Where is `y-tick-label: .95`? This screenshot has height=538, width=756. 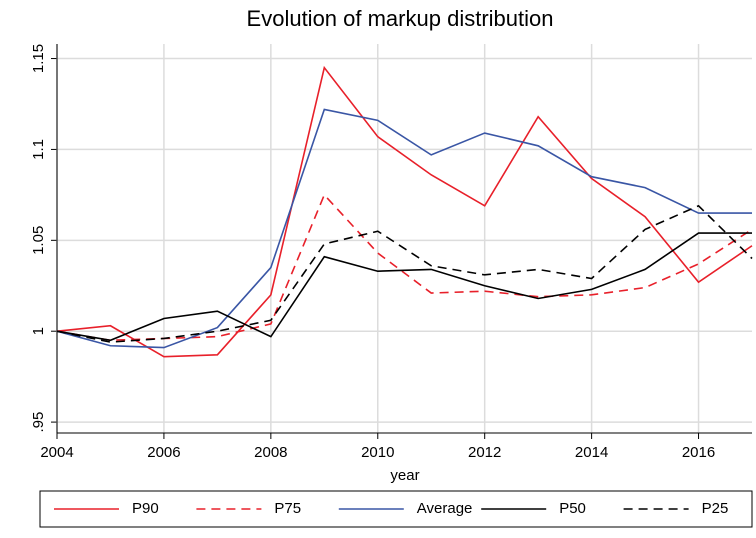
y-tick-label: .95 is located at coordinates (38, 422).